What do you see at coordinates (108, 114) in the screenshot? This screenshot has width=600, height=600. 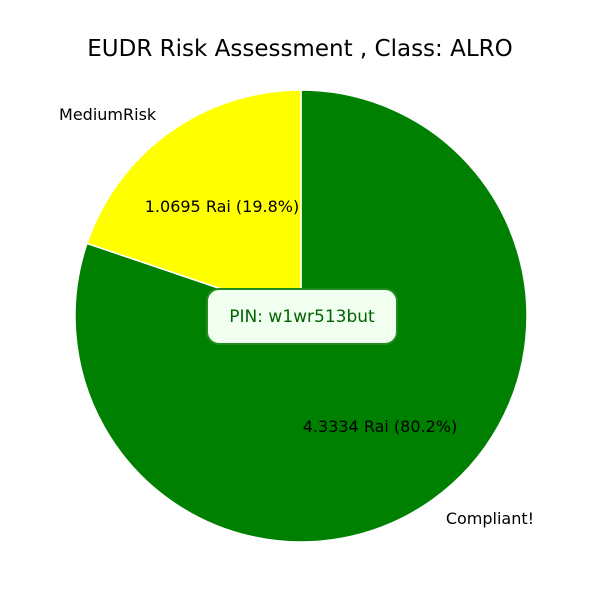 I see `slice-category-label: MediumRisk` at bounding box center [108, 114].